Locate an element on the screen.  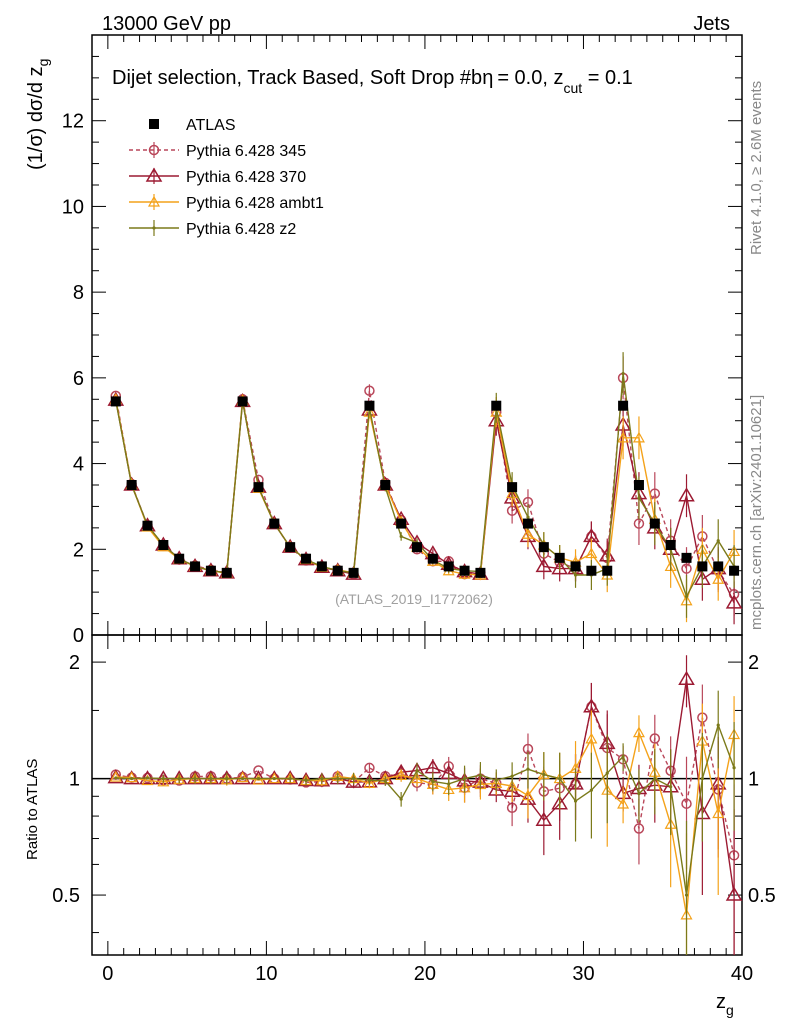
y-tick-label: 2 is located at coordinates (78, 550).